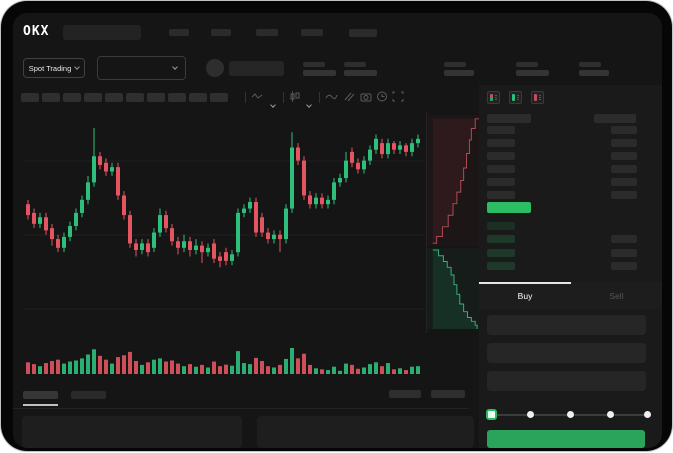 This screenshot has width=673, height=453. I want to click on price-input, so click(566, 325).